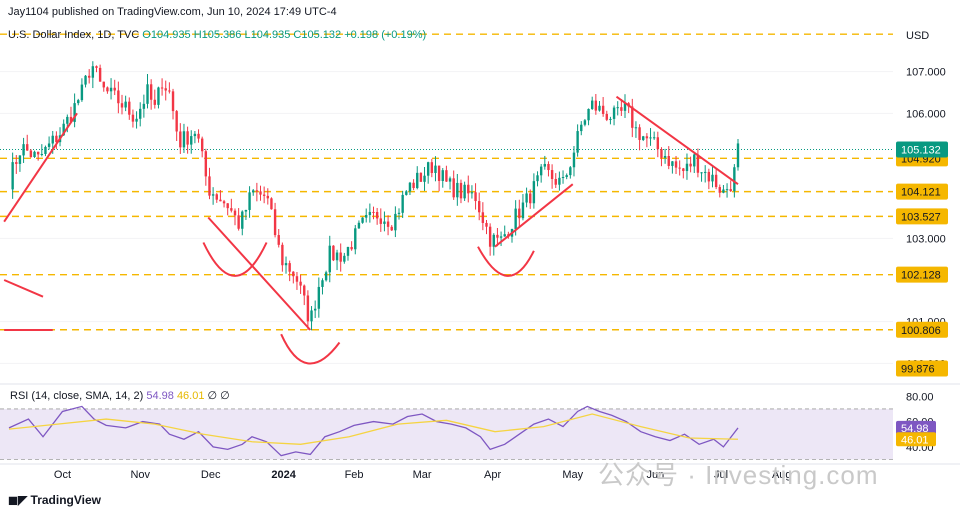  Describe the element at coordinates (782, 475) in the screenshot. I see `x-tick-label: Aug` at that location.